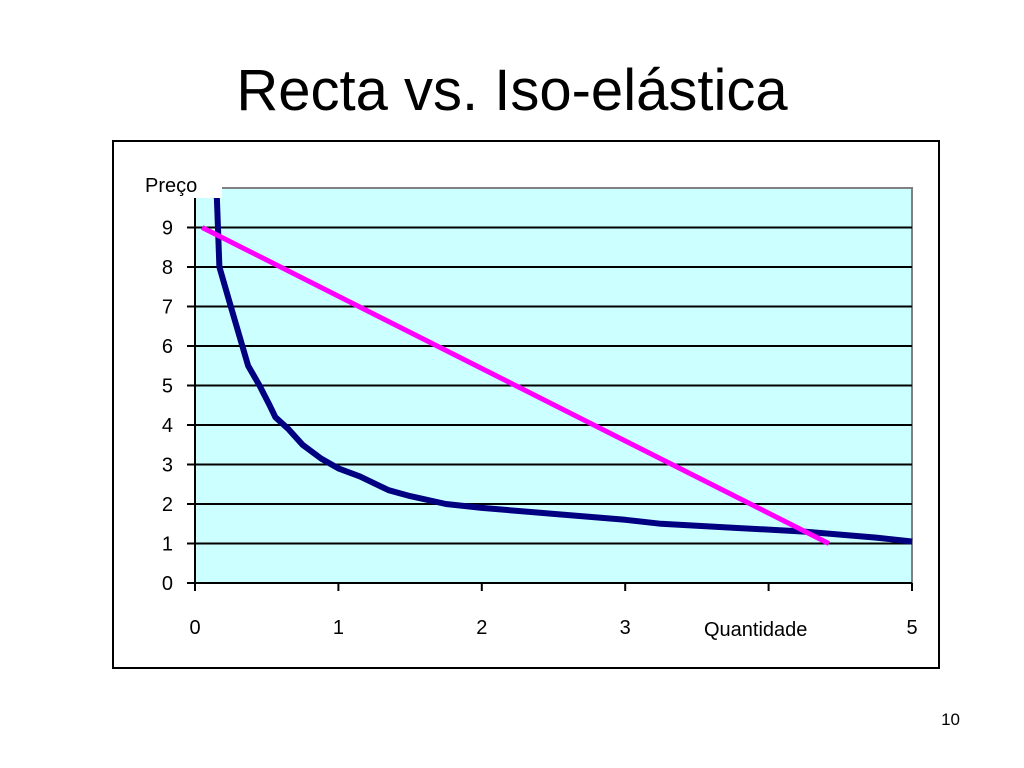 The height and width of the screenshot is (768, 1024). Describe the element at coordinates (625, 628) in the screenshot. I see `x-tick-label-3: 3` at that location.